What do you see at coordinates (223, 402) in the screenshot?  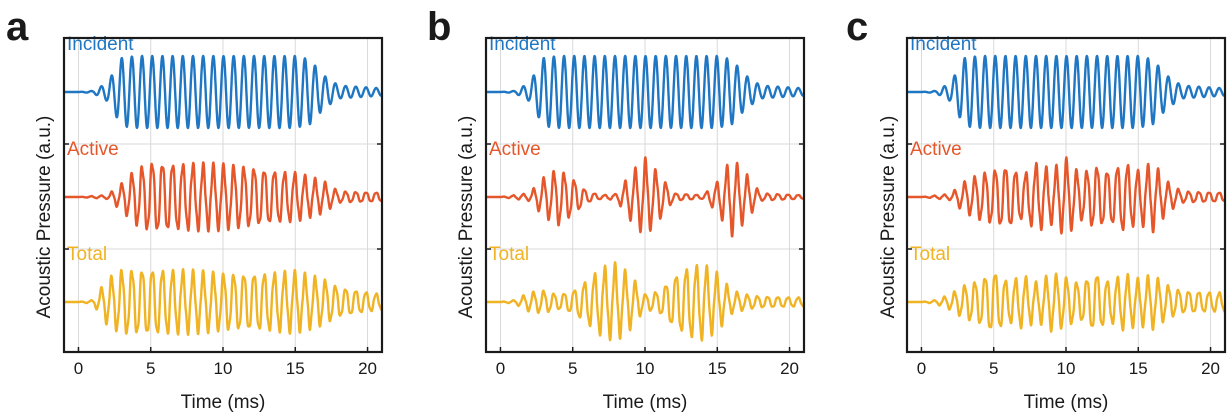 I see `x-axis-label-a: Time (ms)` at bounding box center [223, 402].